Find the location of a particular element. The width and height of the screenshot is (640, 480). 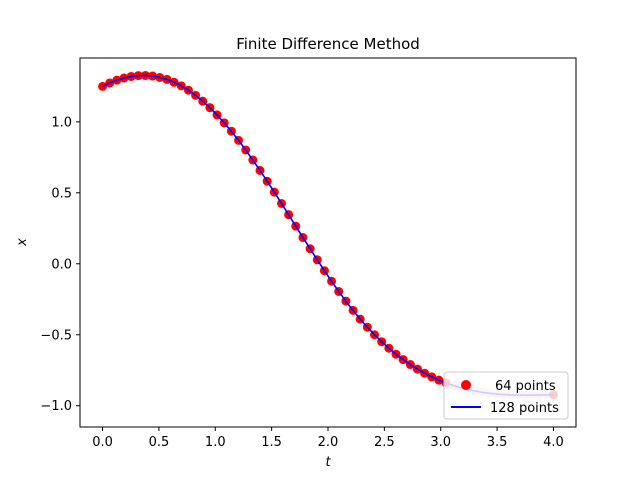

y-tick-label: 1.0 is located at coordinates (61, 122).